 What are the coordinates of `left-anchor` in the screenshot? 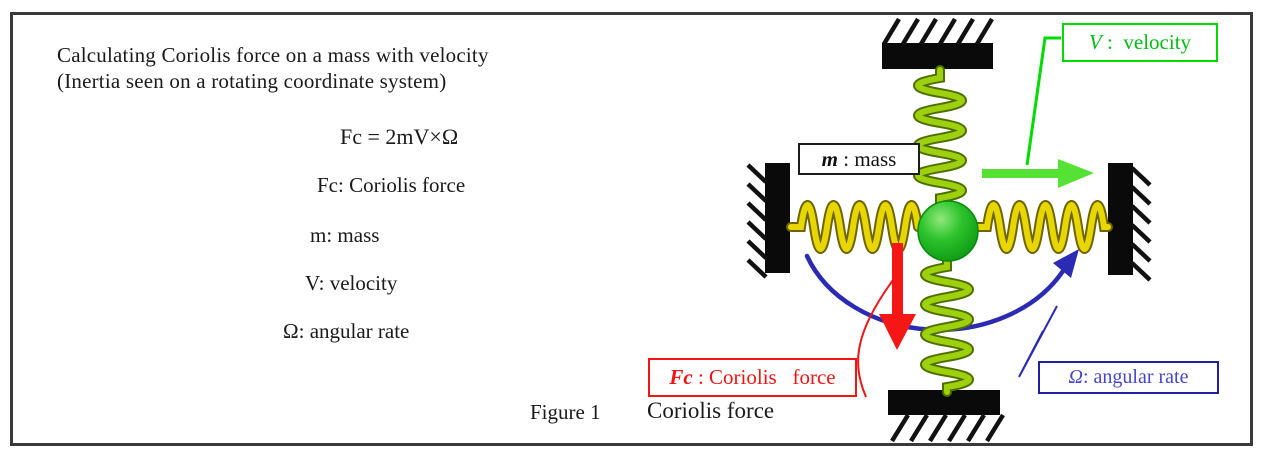 It's located at (768, 221).